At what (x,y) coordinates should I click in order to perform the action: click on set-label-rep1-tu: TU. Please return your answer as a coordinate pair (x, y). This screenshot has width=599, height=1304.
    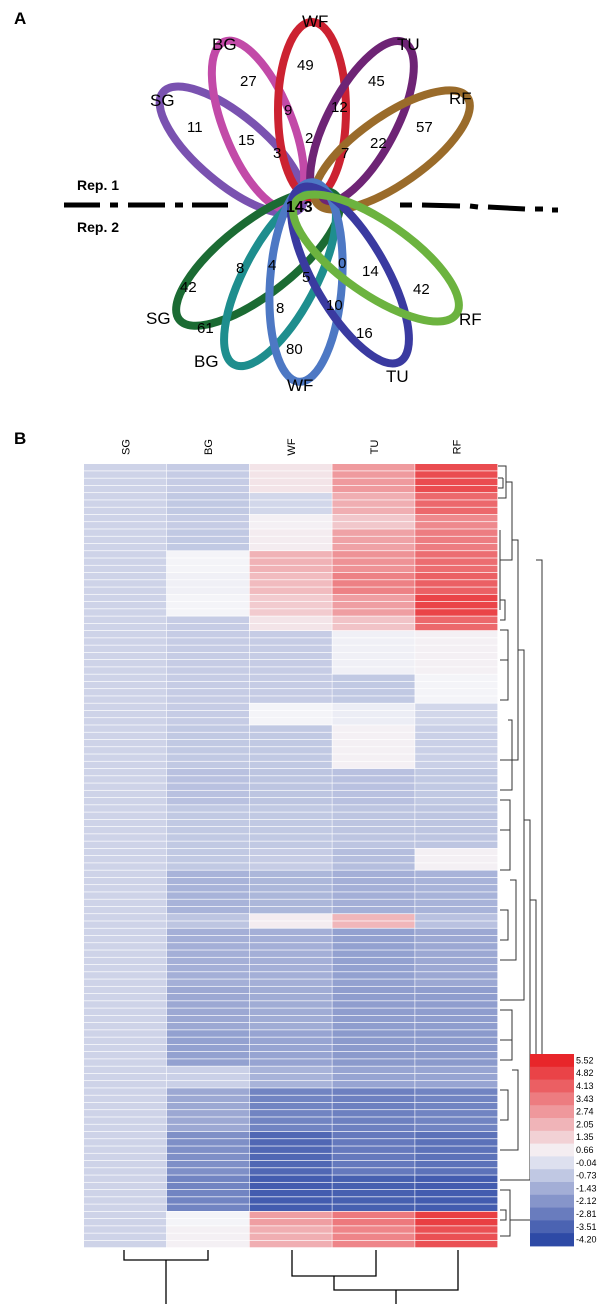
    Looking at the image, I should click on (408, 44).